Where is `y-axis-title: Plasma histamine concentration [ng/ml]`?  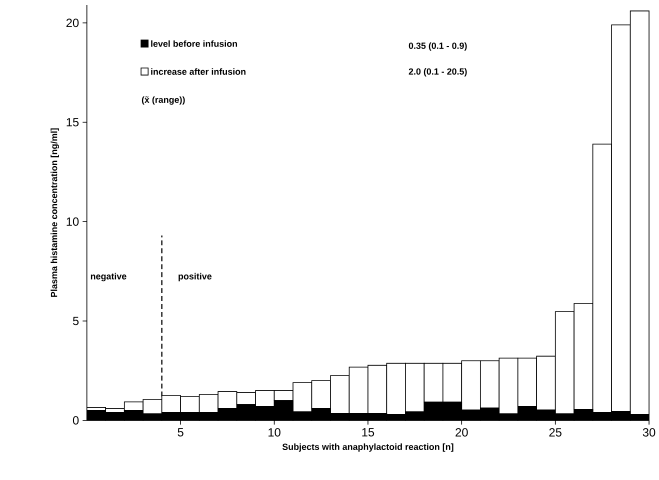
y-axis-title: Plasma histamine concentration [ng/ml] is located at coordinates (55, 212).